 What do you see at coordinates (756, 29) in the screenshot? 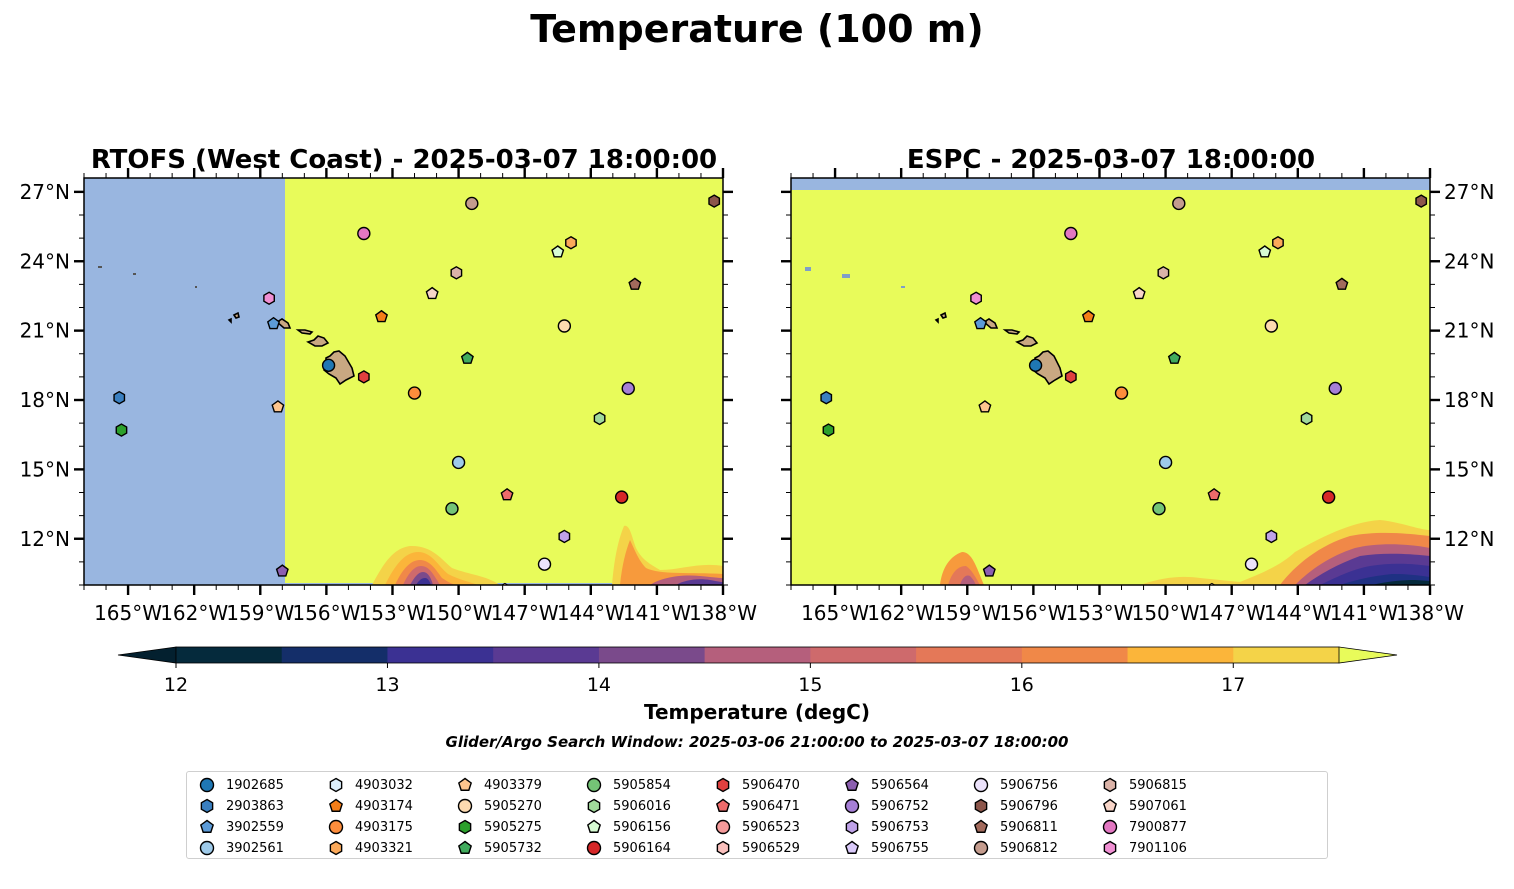
I see `figure-title: Temperature (100 m)` at bounding box center [756, 29].